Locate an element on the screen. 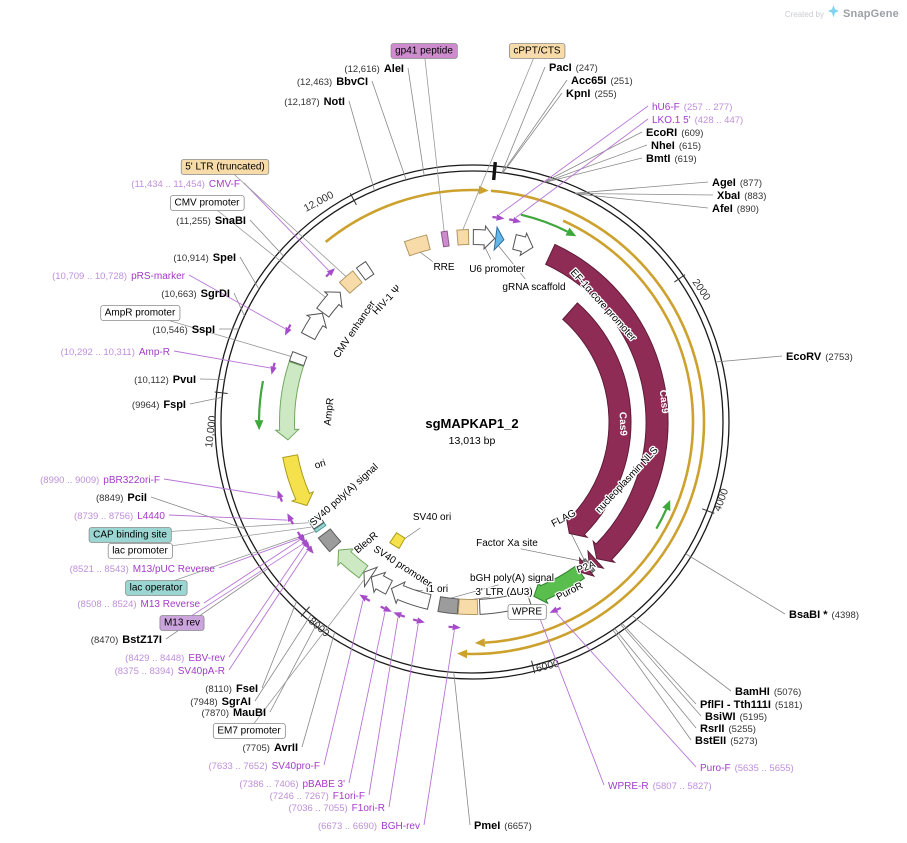  callout-box-cmv-promoter is located at coordinates (207, 203).